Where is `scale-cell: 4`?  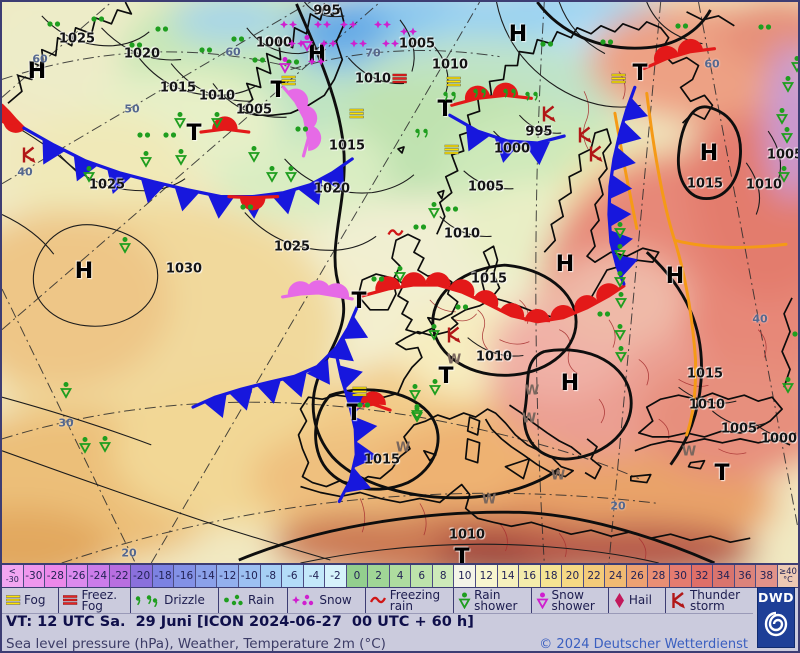 scale-cell: 4 is located at coordinates (400, 576).